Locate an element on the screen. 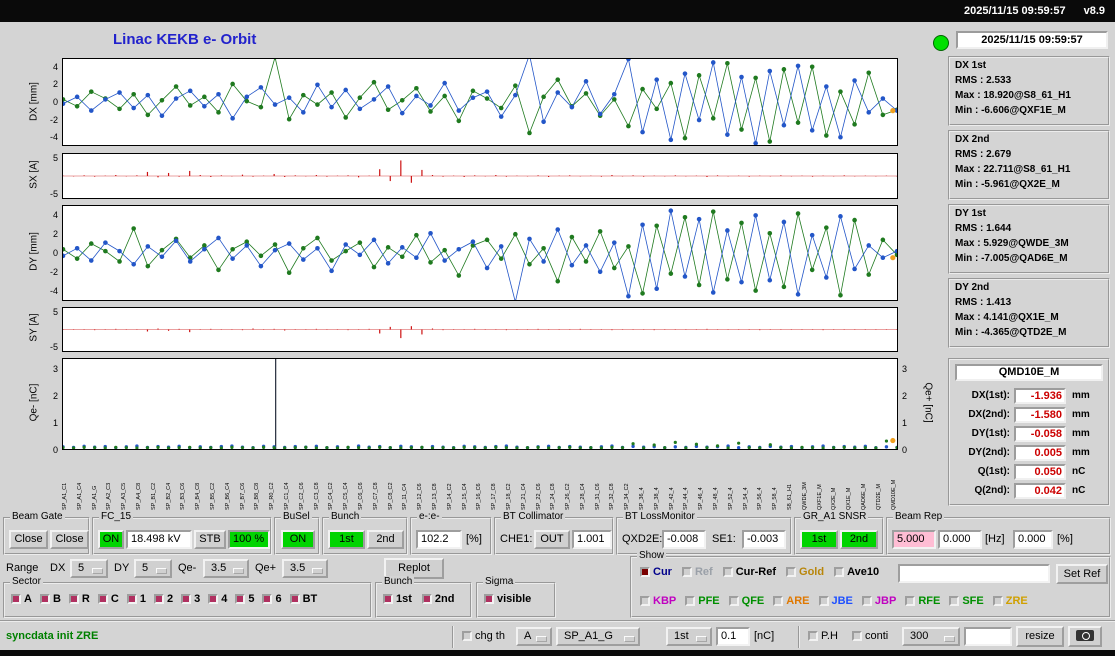 The width and height of the screenshot is (1115, 656). x-axis-label: SP_B5_C2 is located at coordinates (212, 496).